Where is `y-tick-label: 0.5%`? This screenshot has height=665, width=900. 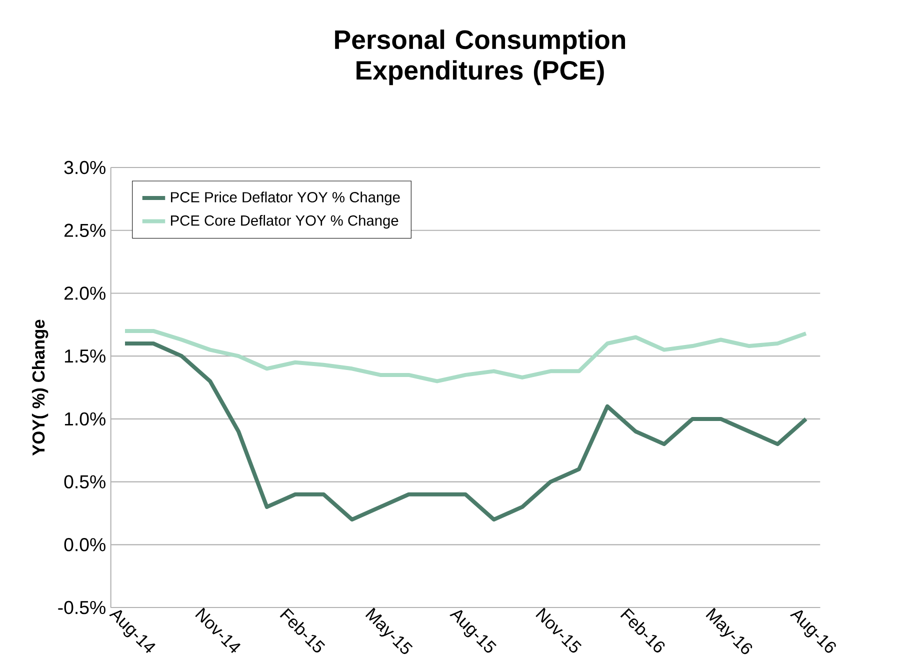 y-tick-label: 0.5% is located at coordinates (85, 481).